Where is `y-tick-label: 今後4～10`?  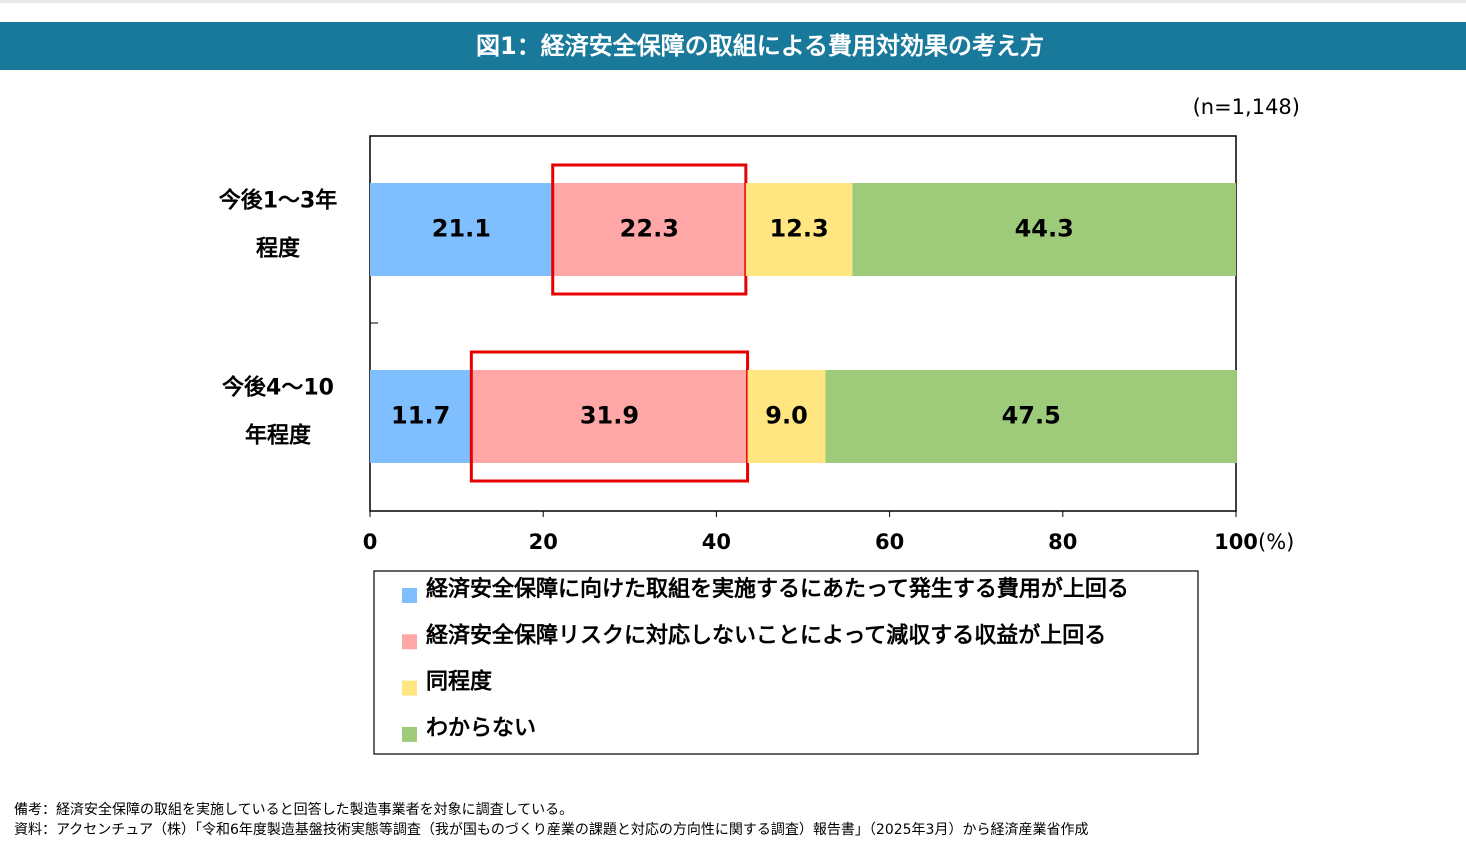 y-tick-label: 今後4～10 is located at coordinates (278, 388).